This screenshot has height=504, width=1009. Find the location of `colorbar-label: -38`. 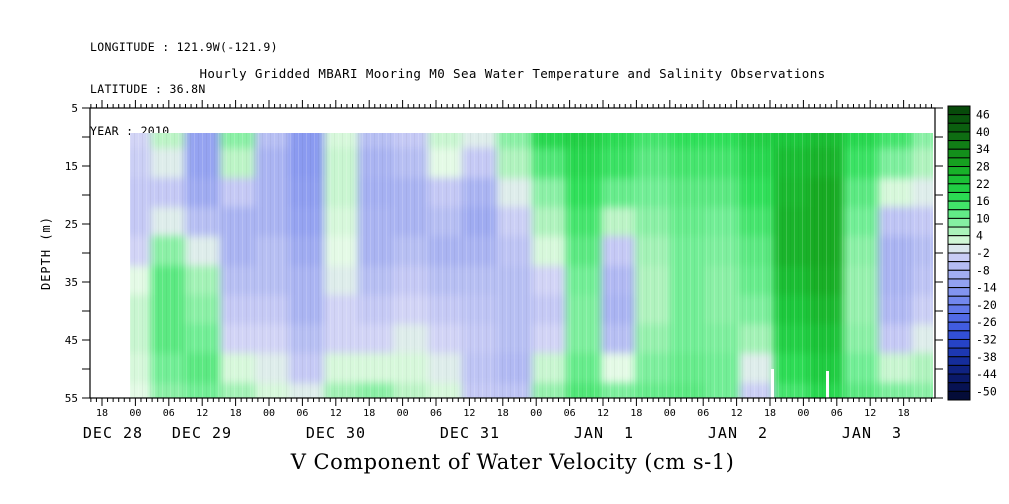

colorbar-label: -38 is located at coordinates (986, 357).